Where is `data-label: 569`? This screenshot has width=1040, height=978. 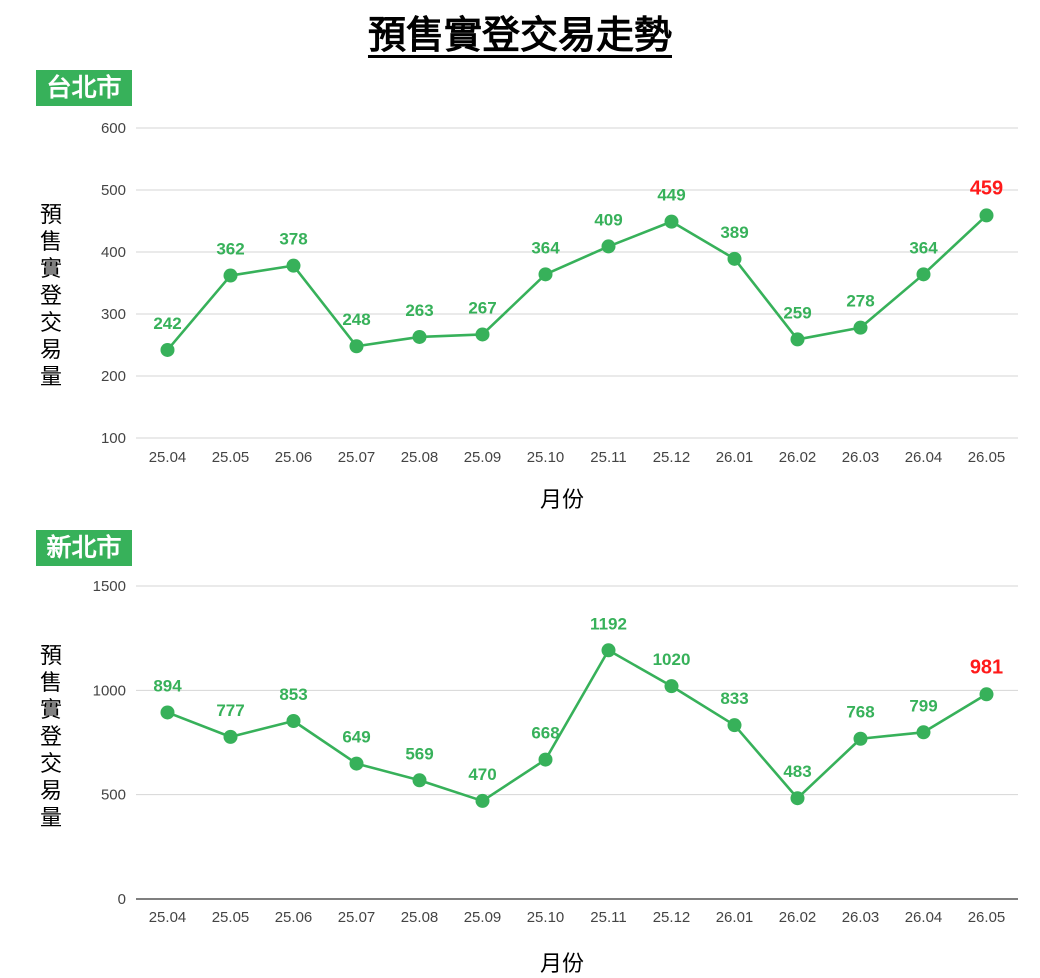 data-label: 569 is located at coordinates (419, 753).